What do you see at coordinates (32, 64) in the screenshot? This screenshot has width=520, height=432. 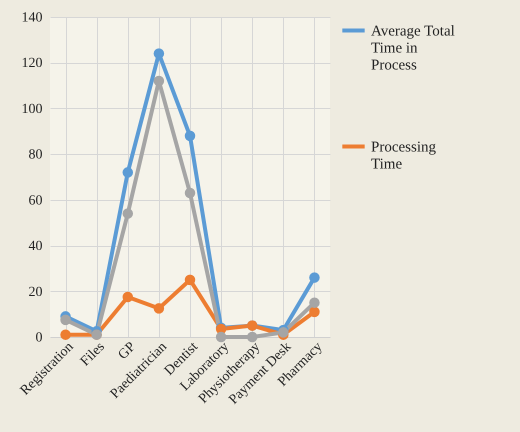 I see `y-tick-label: 120` at bounding box center [32, 64].